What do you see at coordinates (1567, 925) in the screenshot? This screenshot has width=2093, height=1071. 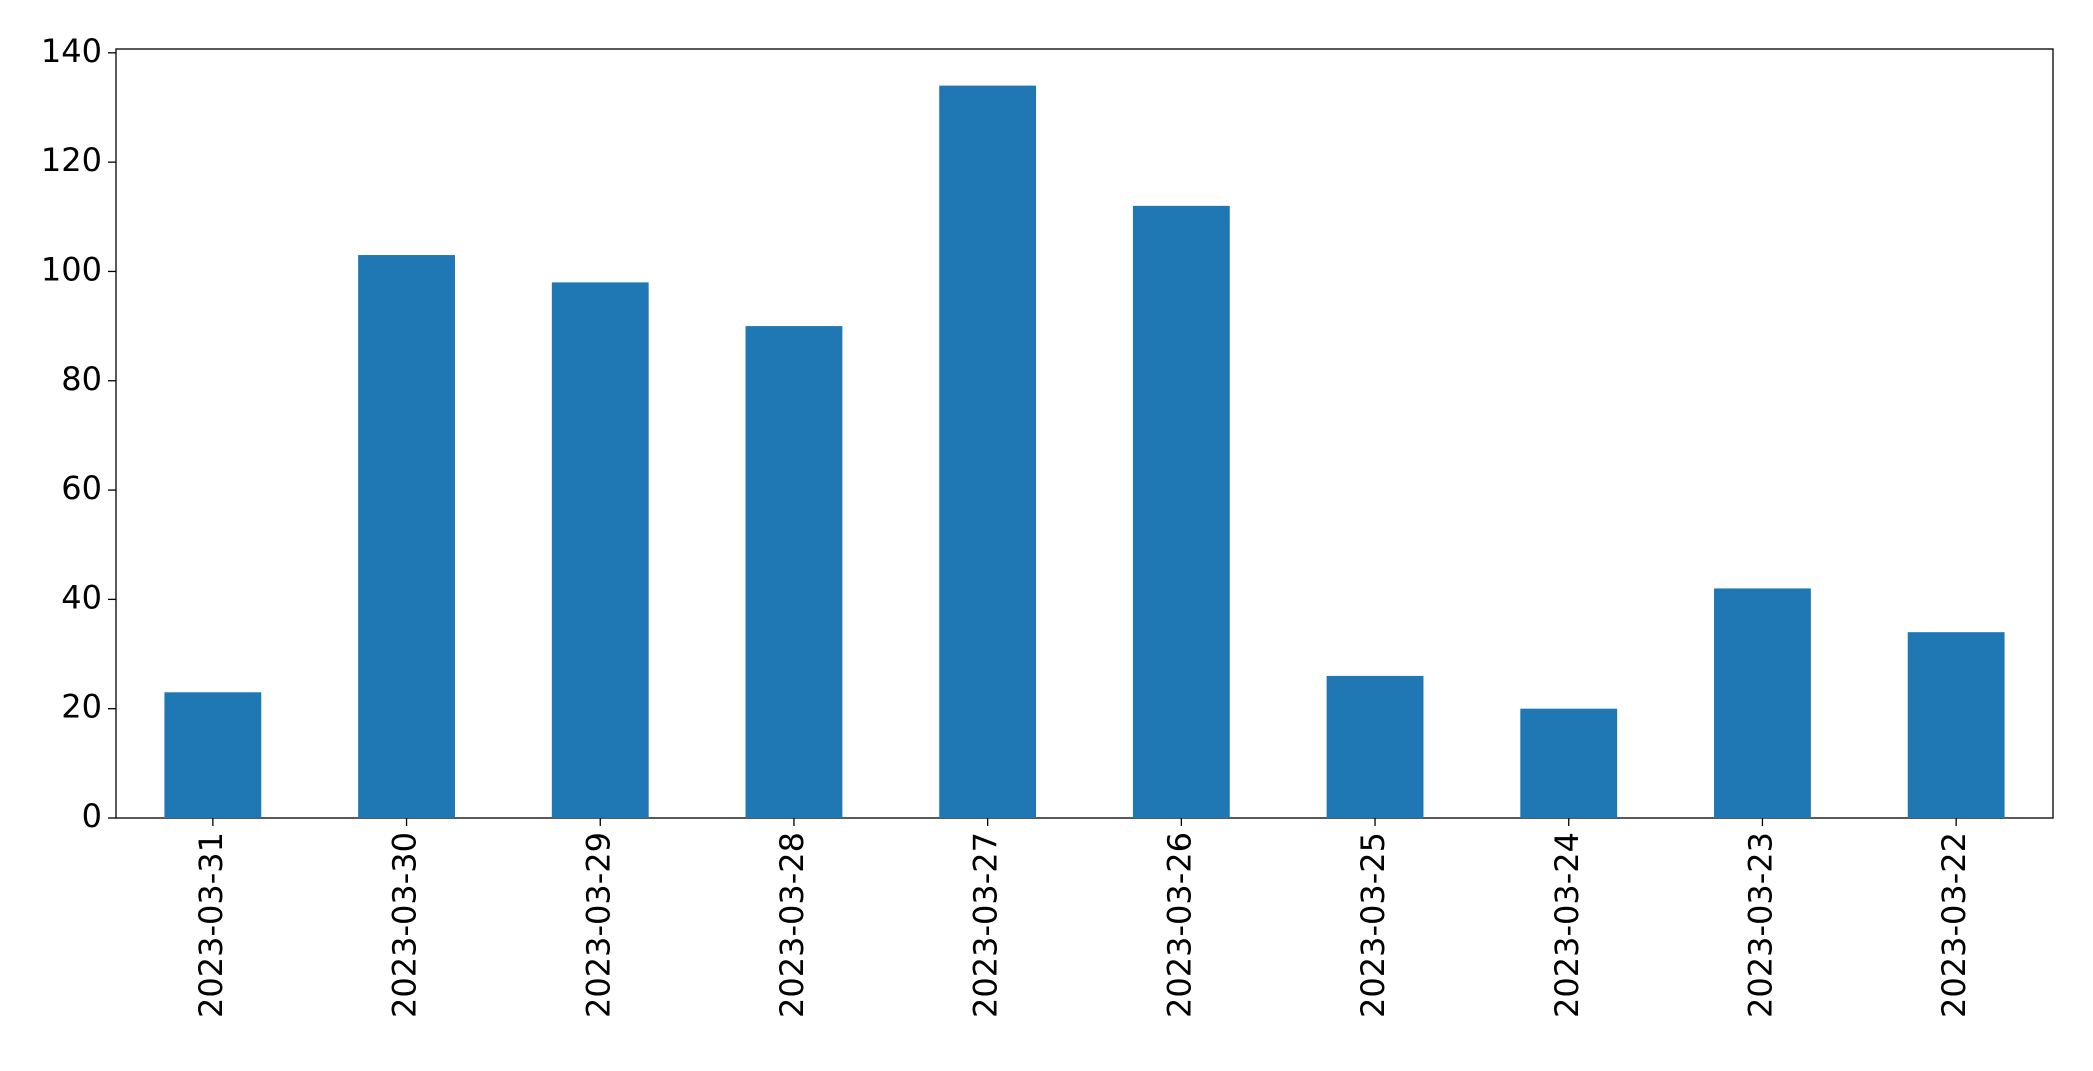 I see `x-tick-label: 2023-03-24` at bounding box center [1567, 925].